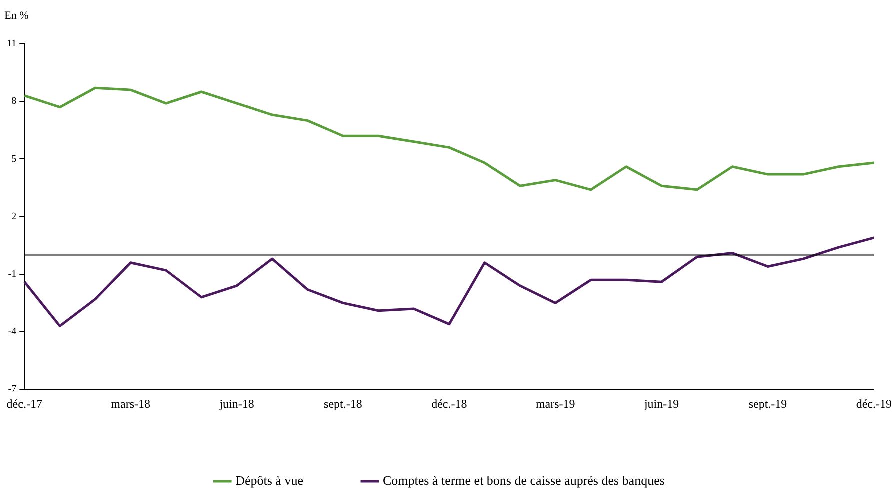  I want to click on x-tick-label: déc.-18, so click(450, 403).